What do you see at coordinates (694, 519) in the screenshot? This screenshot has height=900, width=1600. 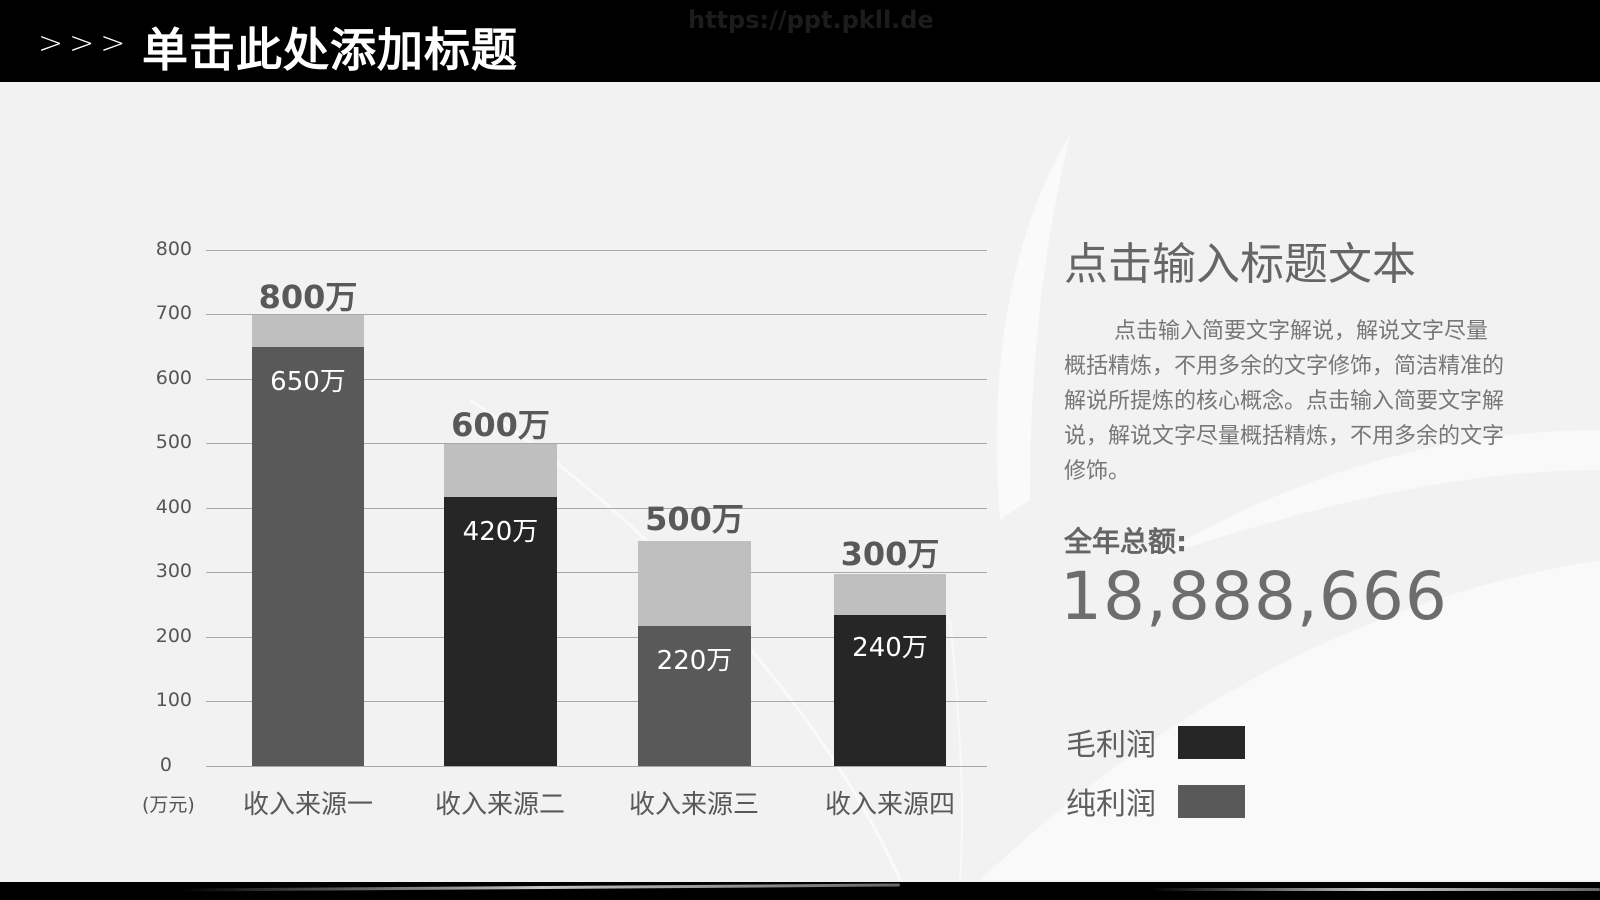 I see `bar-total-label: 500万` at bounding box center [694, 519].